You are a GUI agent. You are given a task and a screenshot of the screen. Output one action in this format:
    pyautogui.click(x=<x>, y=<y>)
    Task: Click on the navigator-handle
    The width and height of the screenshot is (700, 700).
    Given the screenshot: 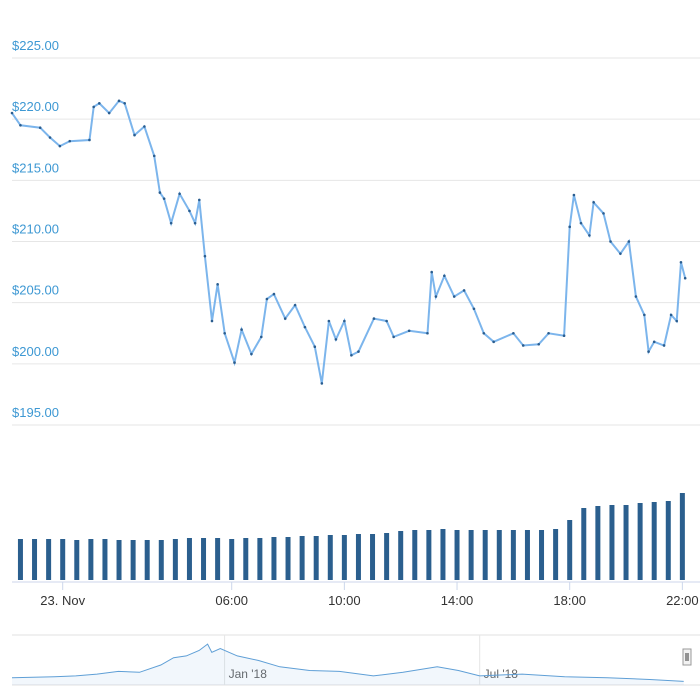 What is the action you would take?
    pyautogui.click(x=687, y=657)
    